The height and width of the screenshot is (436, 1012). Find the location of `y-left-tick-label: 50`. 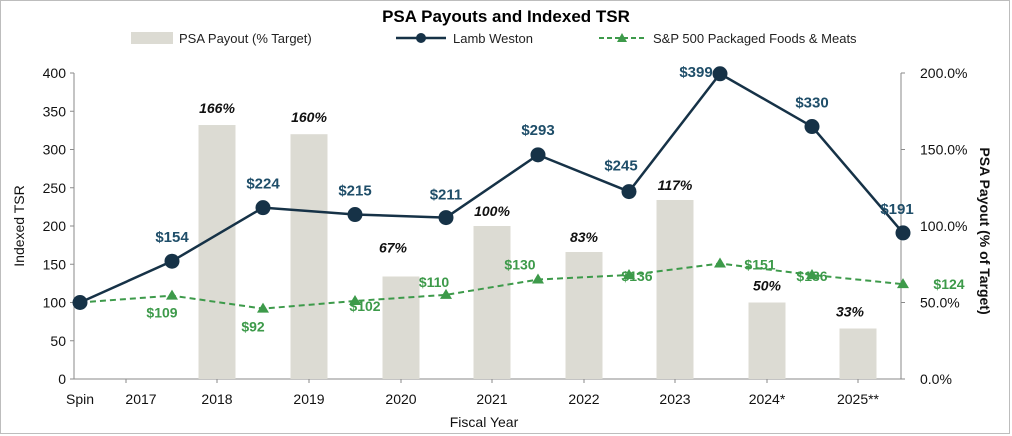

y-left-tick-label: 50 is located at coordinates (58, 341).